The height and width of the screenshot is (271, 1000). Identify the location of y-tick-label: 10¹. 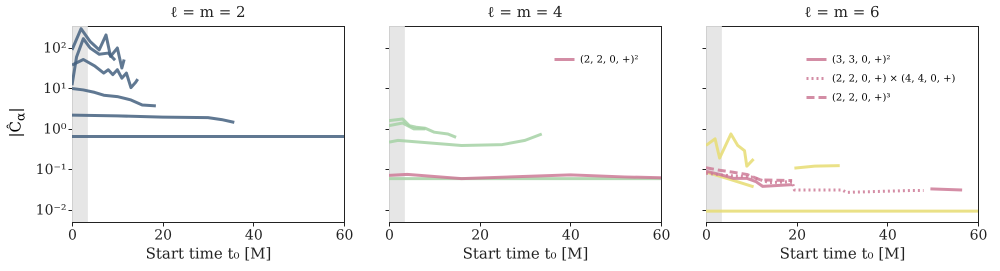
(54, 88).